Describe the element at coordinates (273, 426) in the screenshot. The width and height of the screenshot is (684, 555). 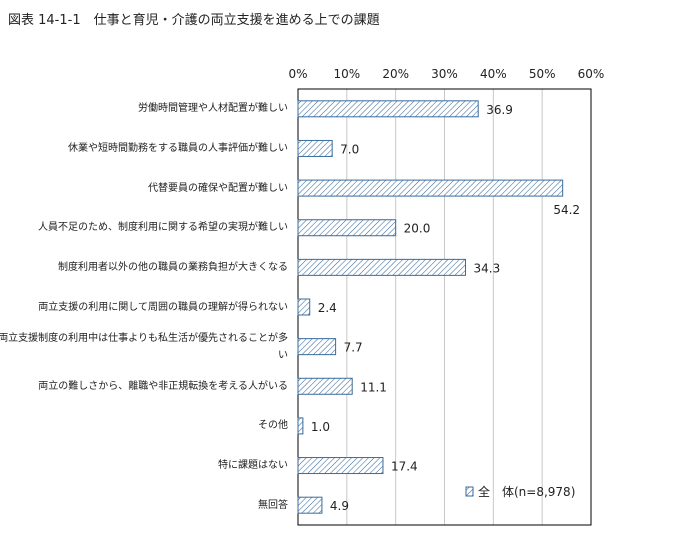
I see `category-label: その他` at that location.